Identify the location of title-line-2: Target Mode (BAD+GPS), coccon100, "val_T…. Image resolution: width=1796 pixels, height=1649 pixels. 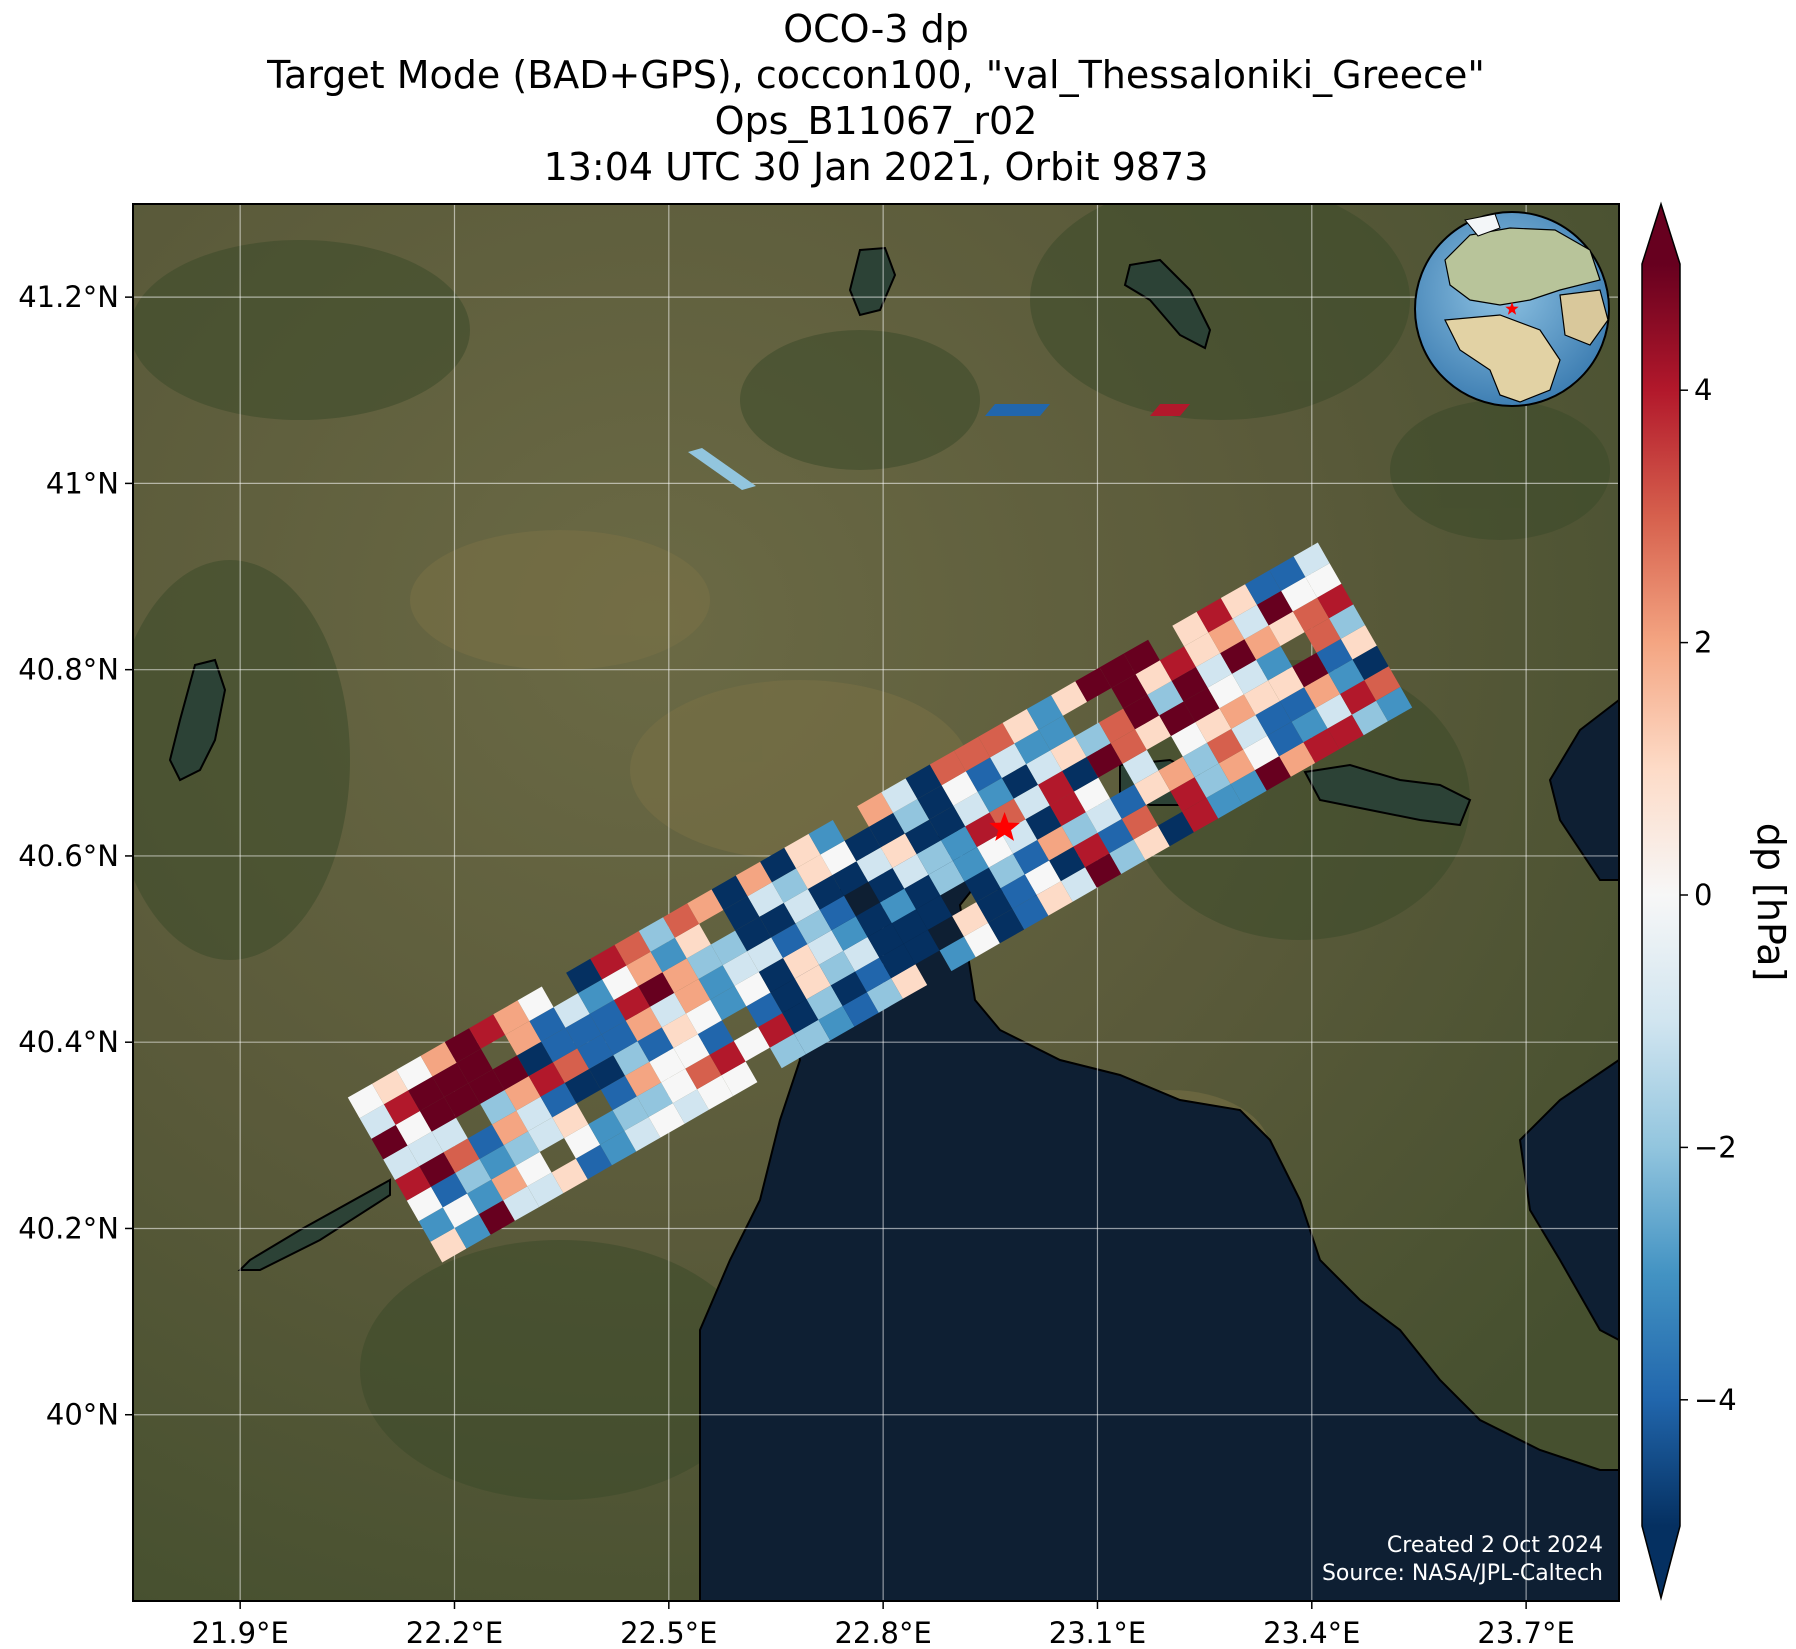
(876, 75).